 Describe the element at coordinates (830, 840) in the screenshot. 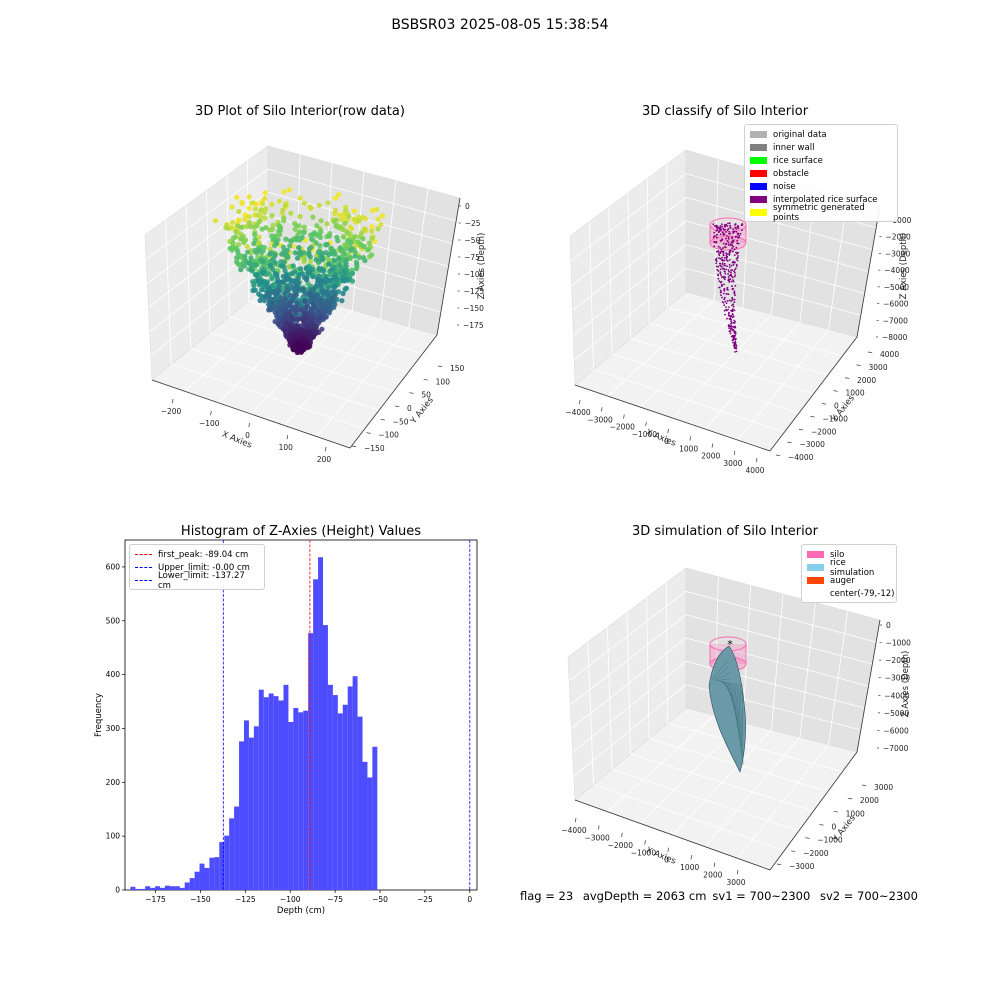

I see `y-tick-label: −1000` at that location.